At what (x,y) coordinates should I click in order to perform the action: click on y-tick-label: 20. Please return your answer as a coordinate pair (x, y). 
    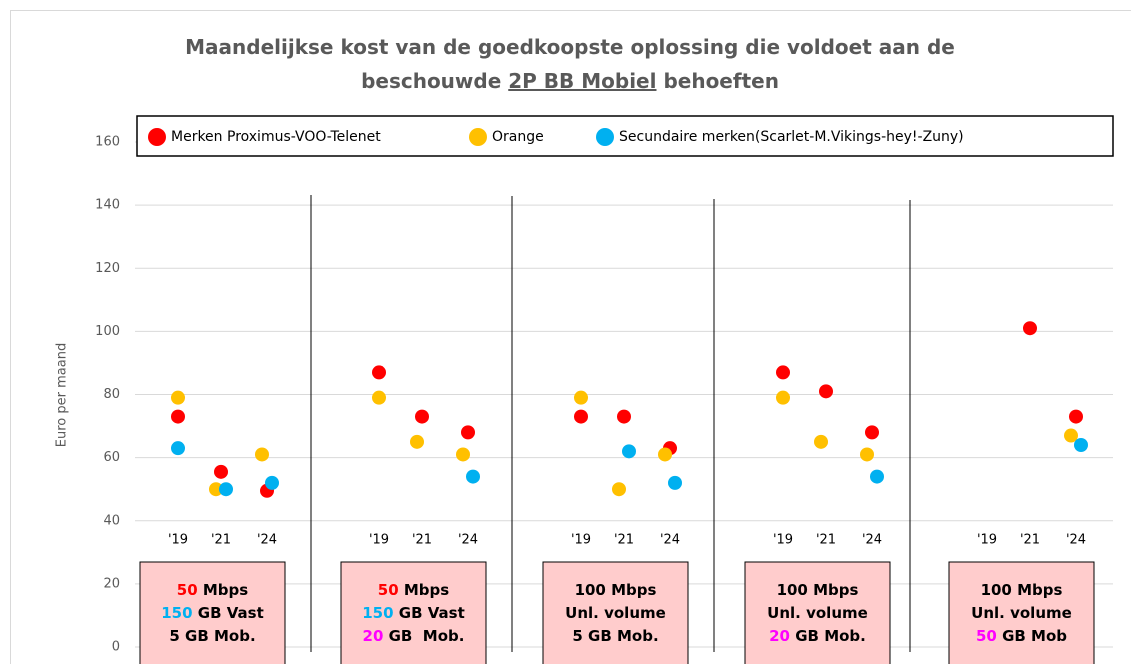
    Looking at the image, I should click on (111, 583).